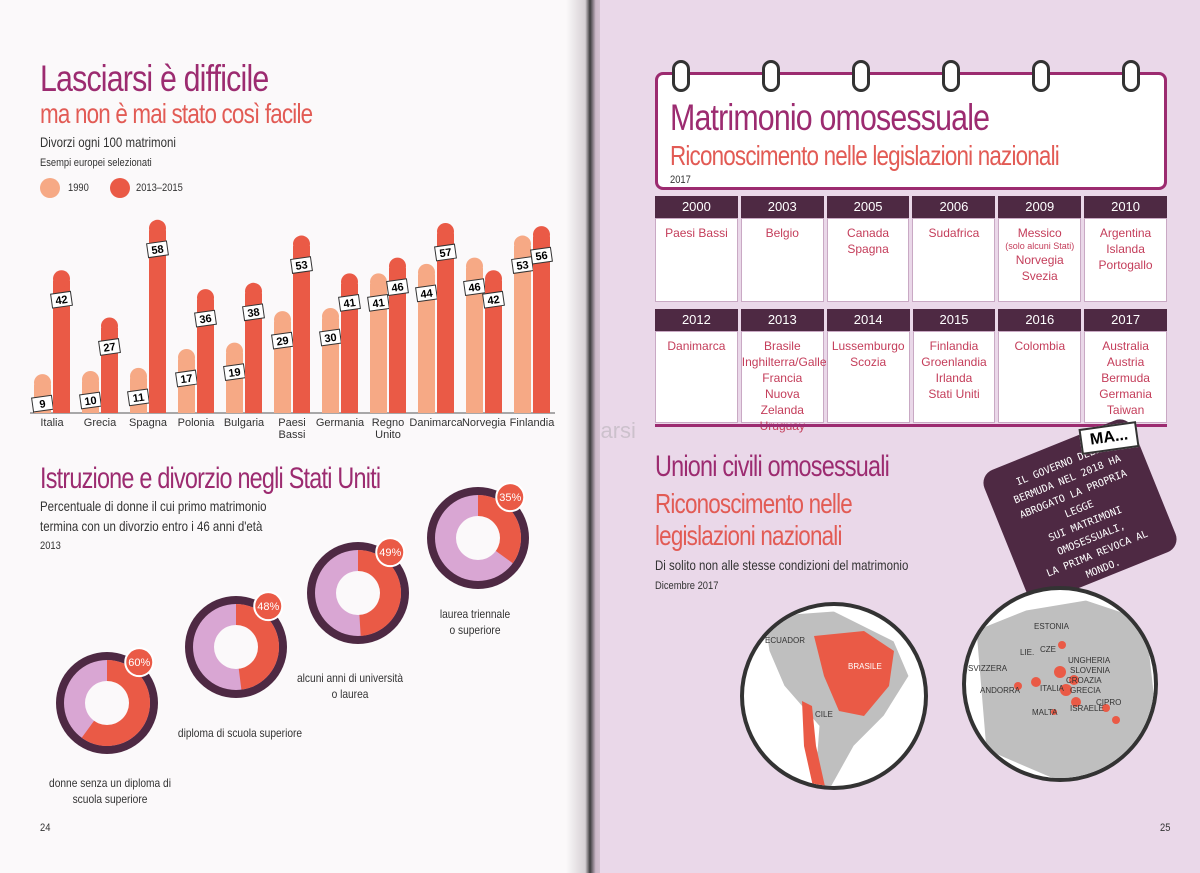  I want to click on bar-2013-norvegia, so click(493, 346).